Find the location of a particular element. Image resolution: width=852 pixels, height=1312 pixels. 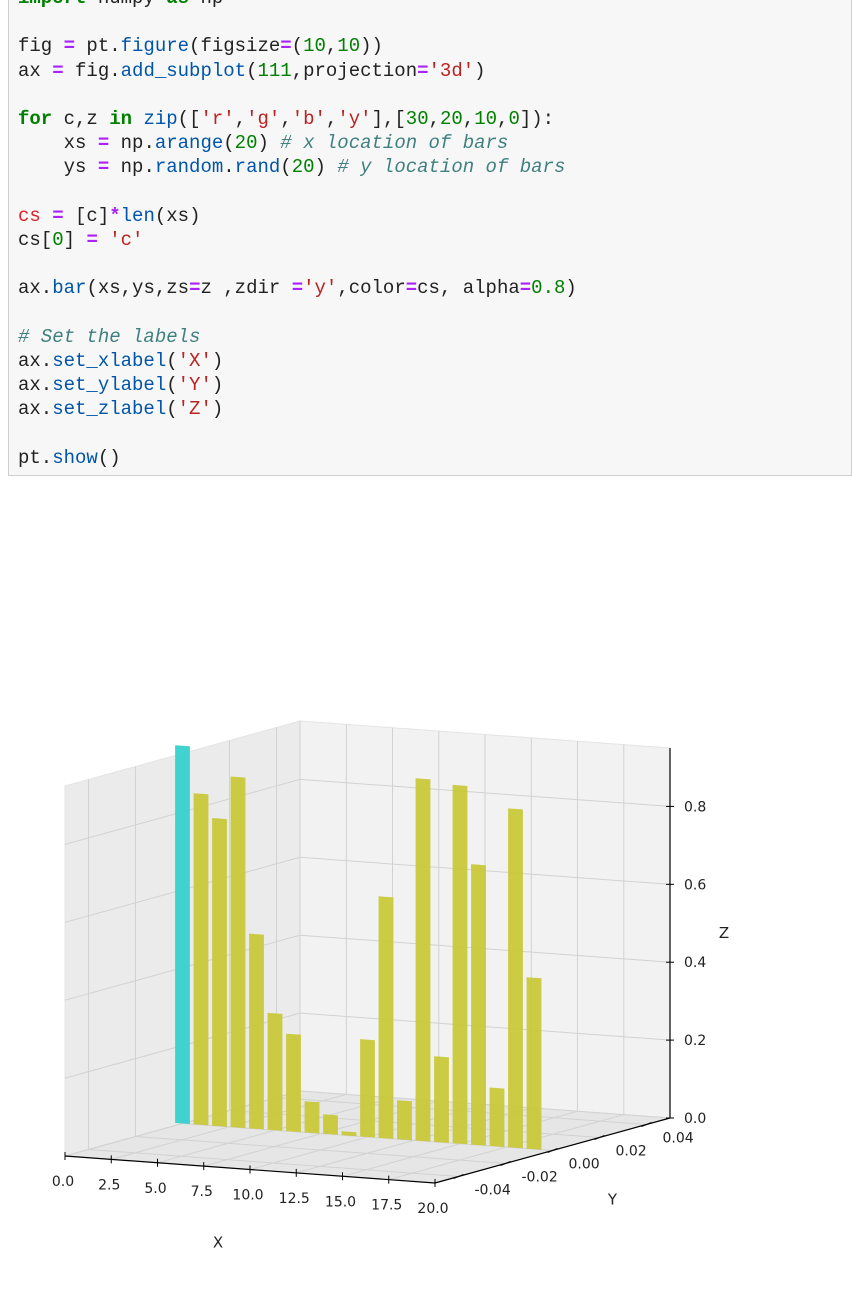

code-token: ] is located at coordinates (75, 239).